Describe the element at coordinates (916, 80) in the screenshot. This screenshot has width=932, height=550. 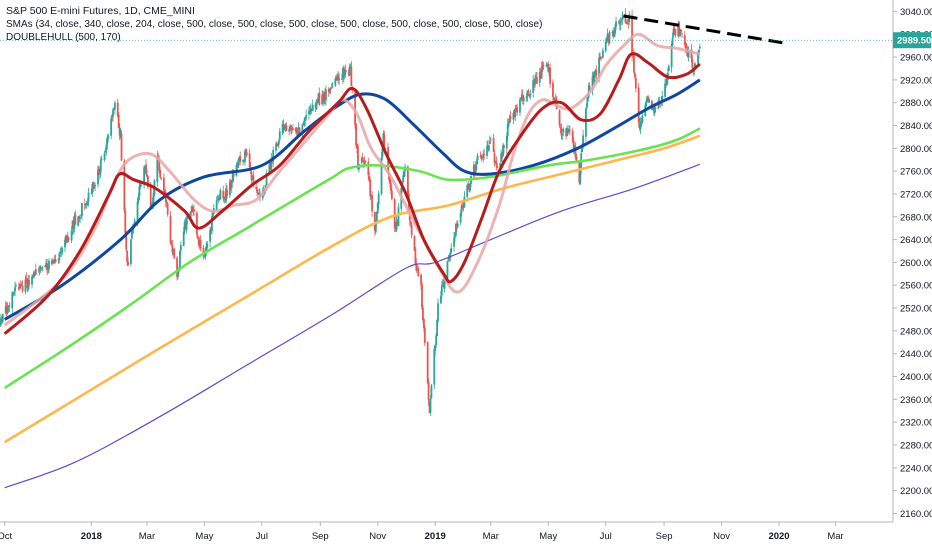
I see `y-tick-label: 2920.00` at that location.